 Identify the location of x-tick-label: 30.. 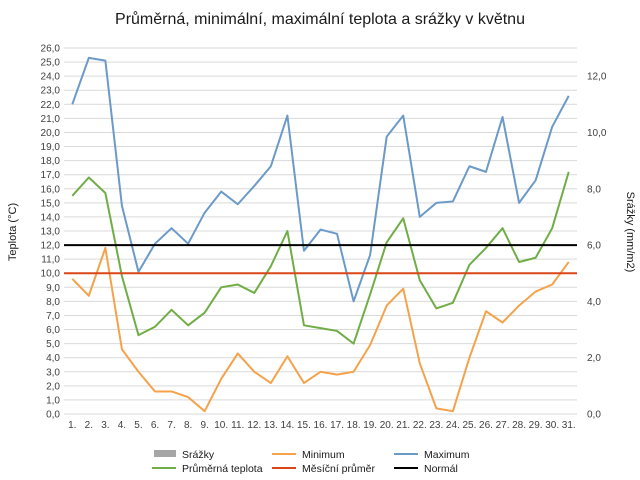
(552, 425).